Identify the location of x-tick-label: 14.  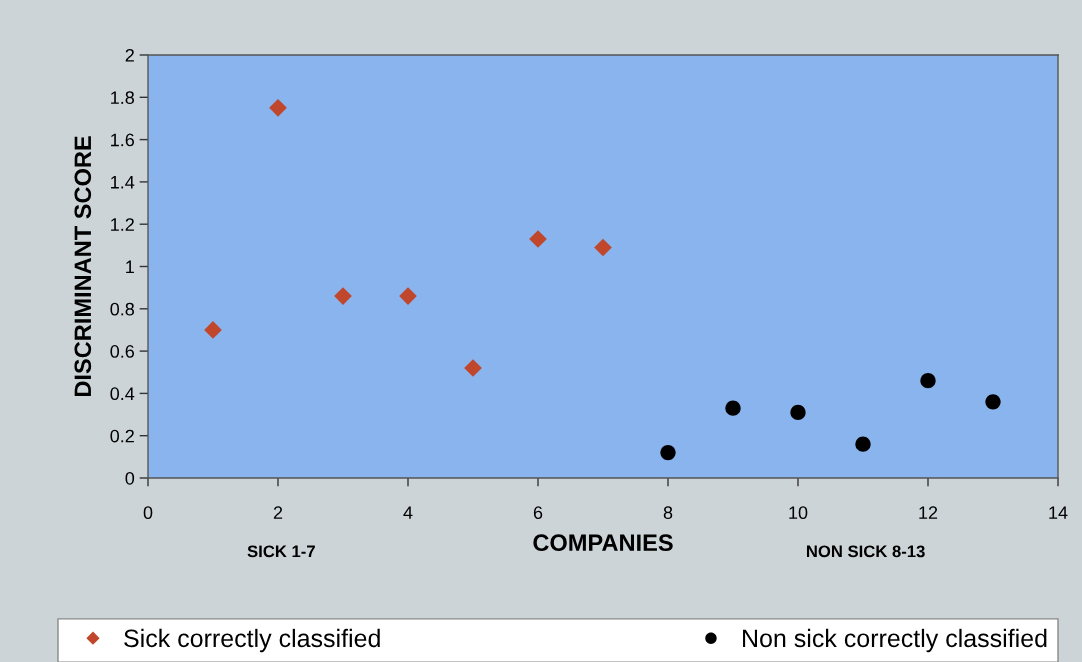
(1058, 512).